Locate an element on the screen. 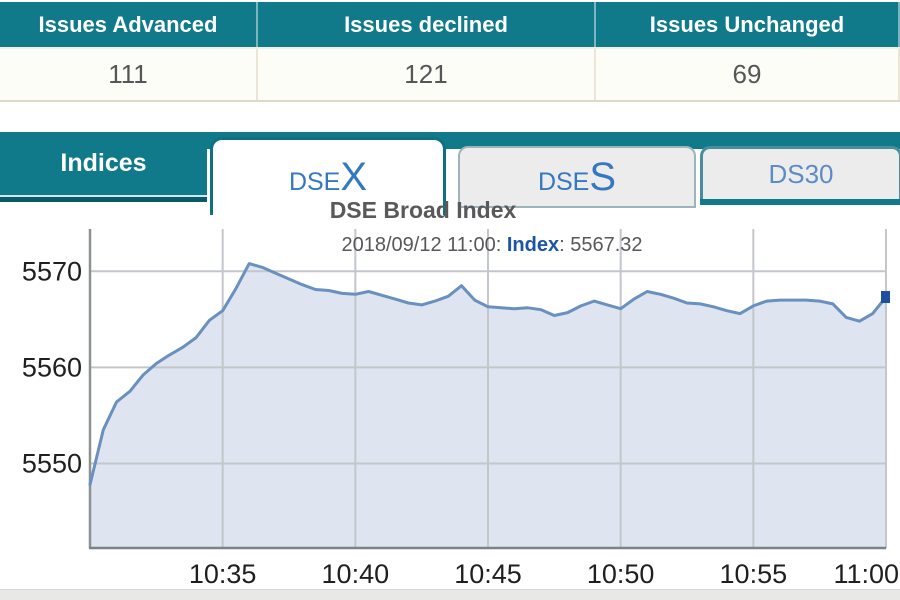 This screenshot has width=900, height=600. table-header-cell: Issues declined is located at coordinates (427, 24).